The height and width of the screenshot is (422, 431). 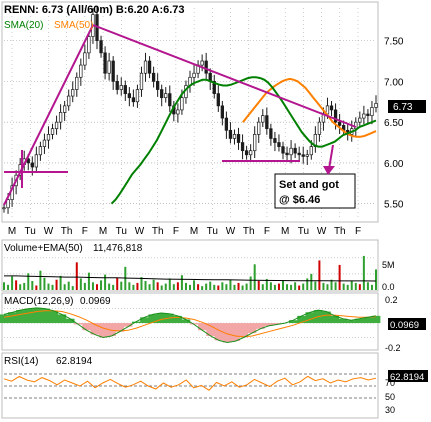 What do you see at coordinates (73, 25) in the screenshot?
I see `sma50-legend: SMA(50)` at bounding box center [73, 25].